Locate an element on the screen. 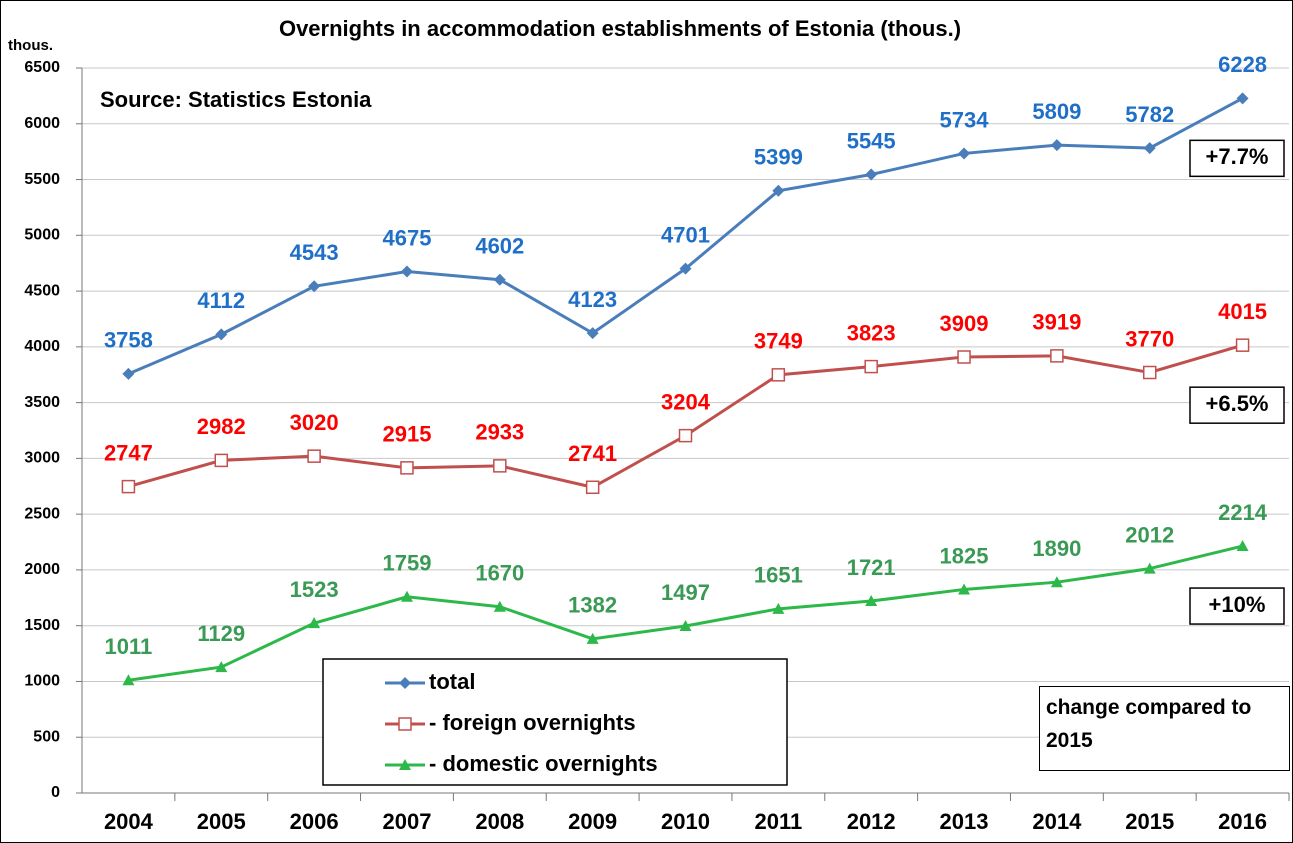  data-label: 3919 is located at coordinates (1056, 322).